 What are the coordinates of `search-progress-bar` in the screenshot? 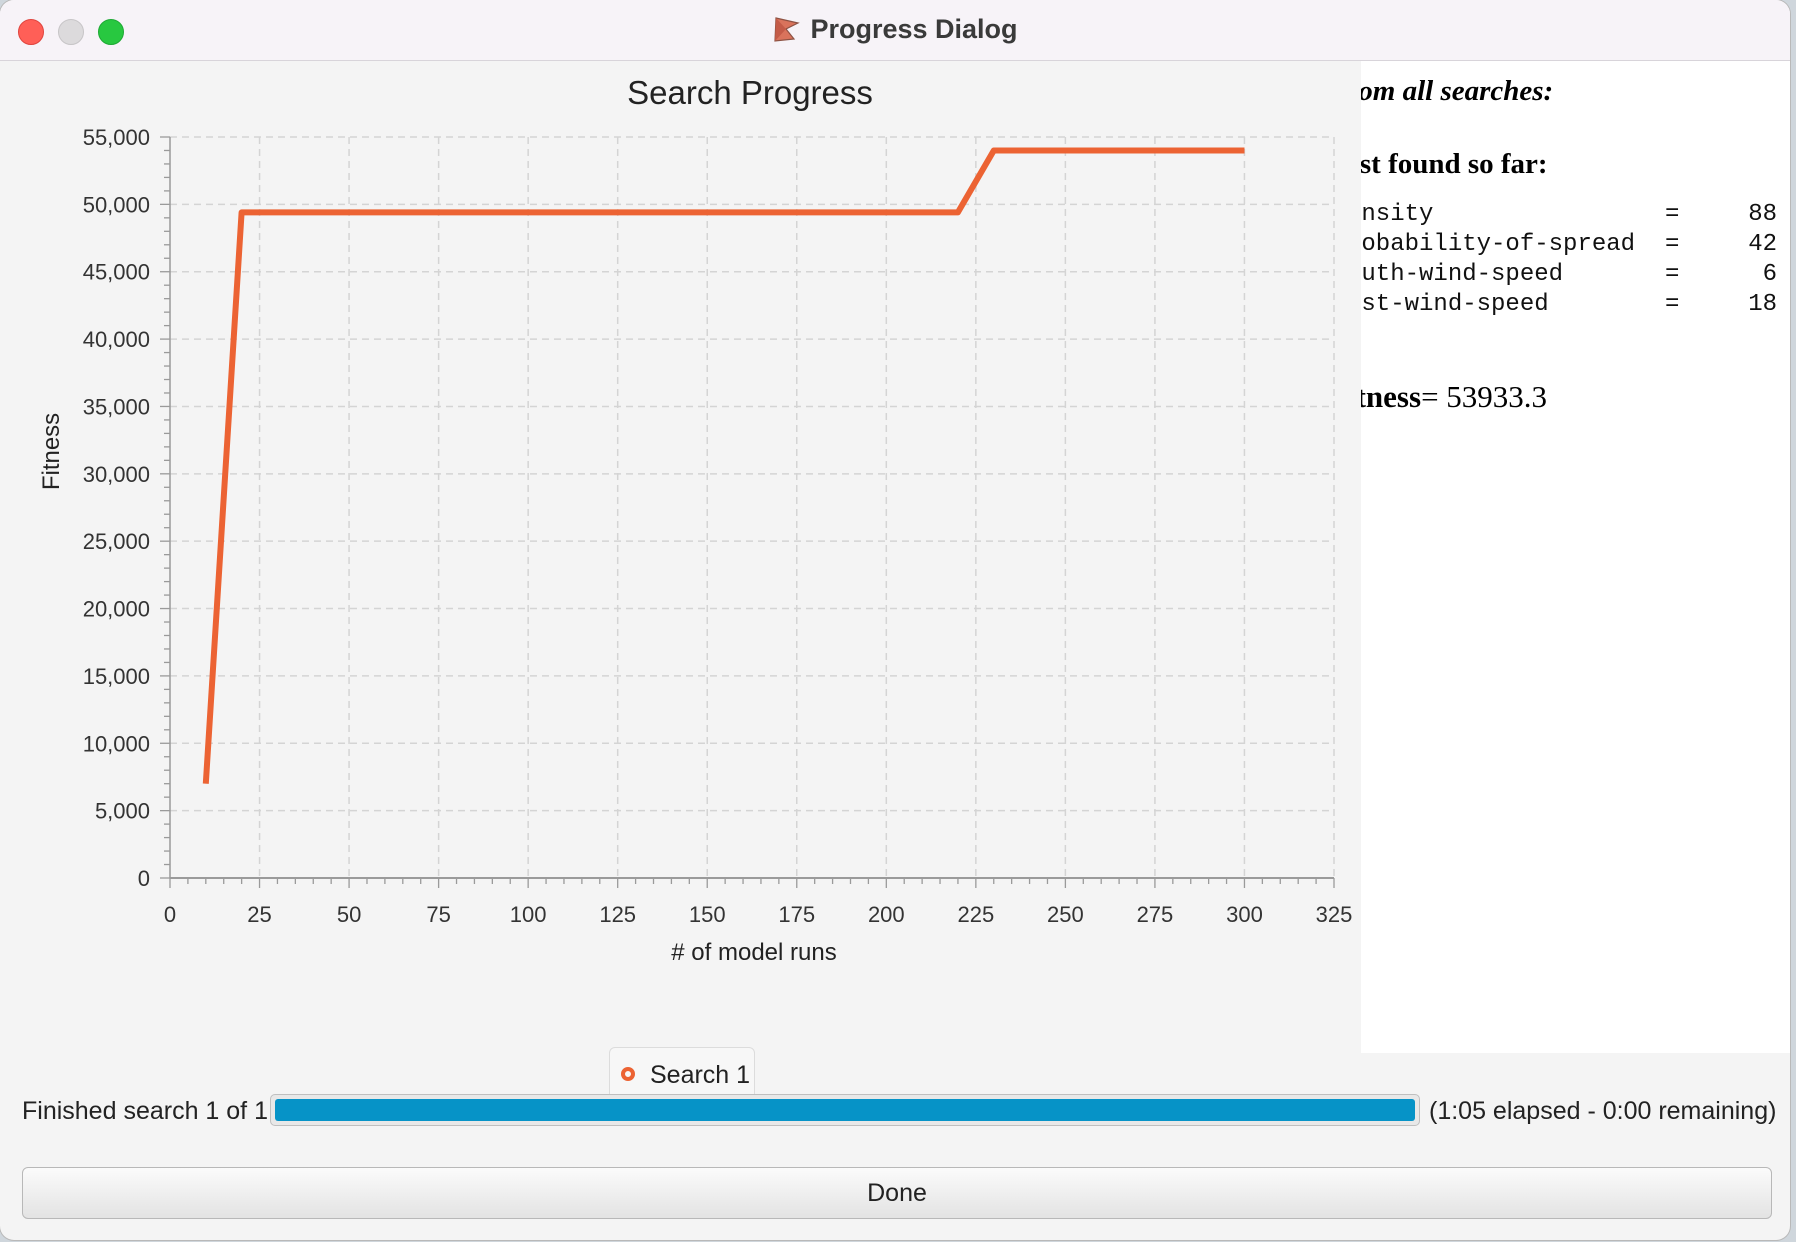 It's located at (845, 1110).